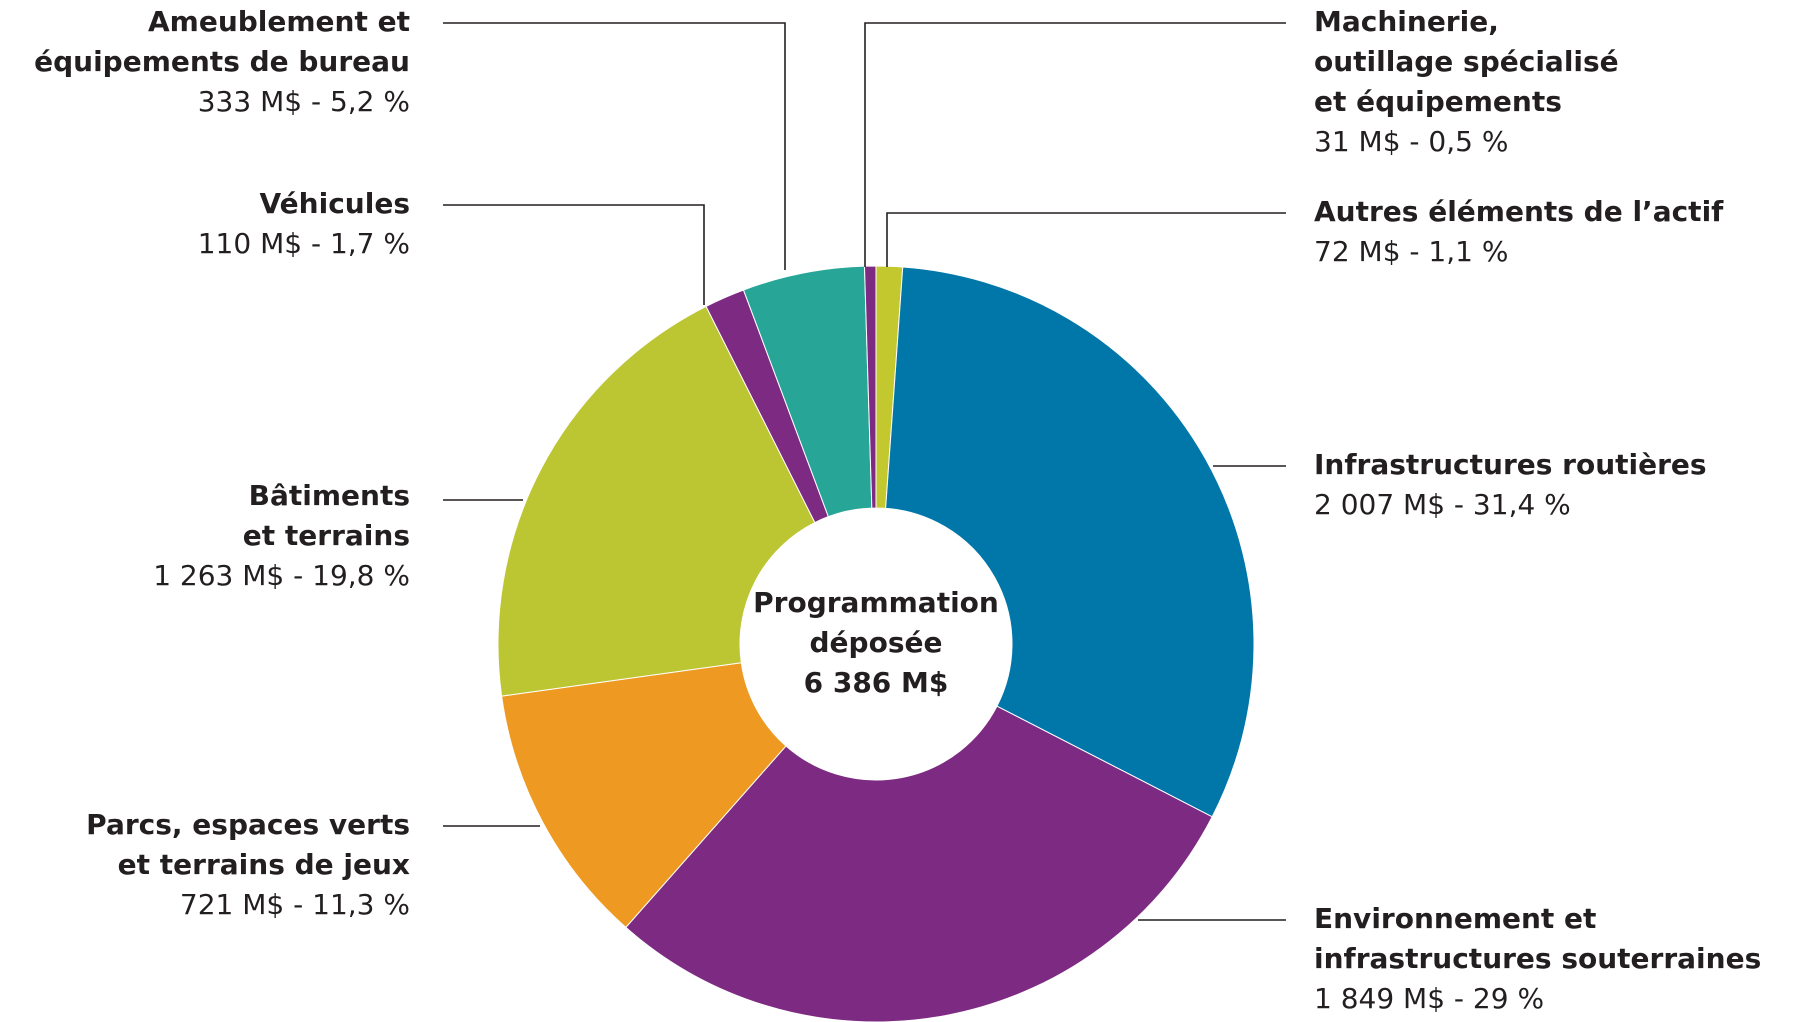 This screenshot has height=1022, width=1795. What do you see at coordinates (295, 904) in the screenshot?
I see `value-label: 721 M$ - 11,3 %` at bounding box center [295, 904].